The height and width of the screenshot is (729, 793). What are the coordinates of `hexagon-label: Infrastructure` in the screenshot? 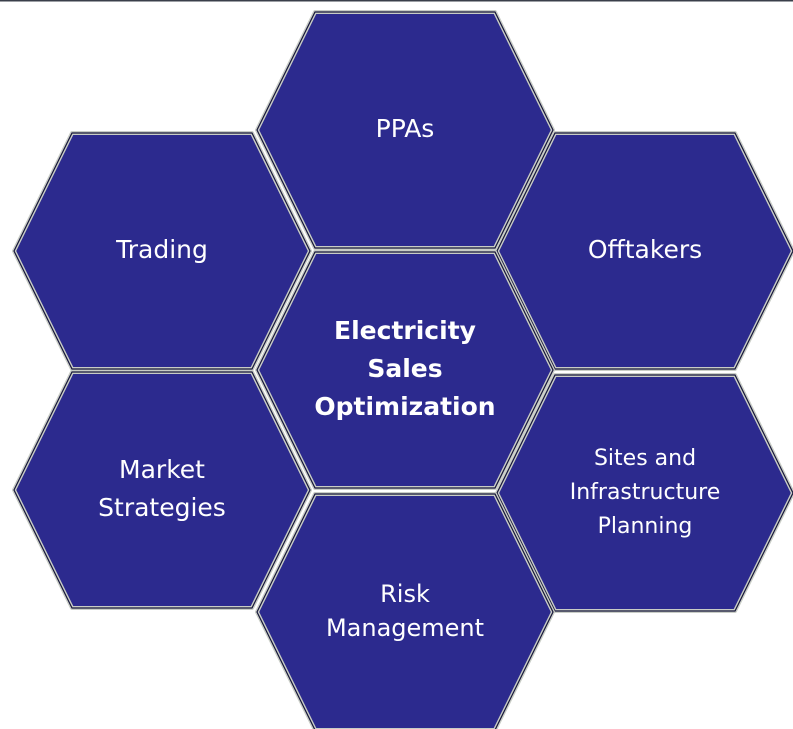 It's located at (645, 492).